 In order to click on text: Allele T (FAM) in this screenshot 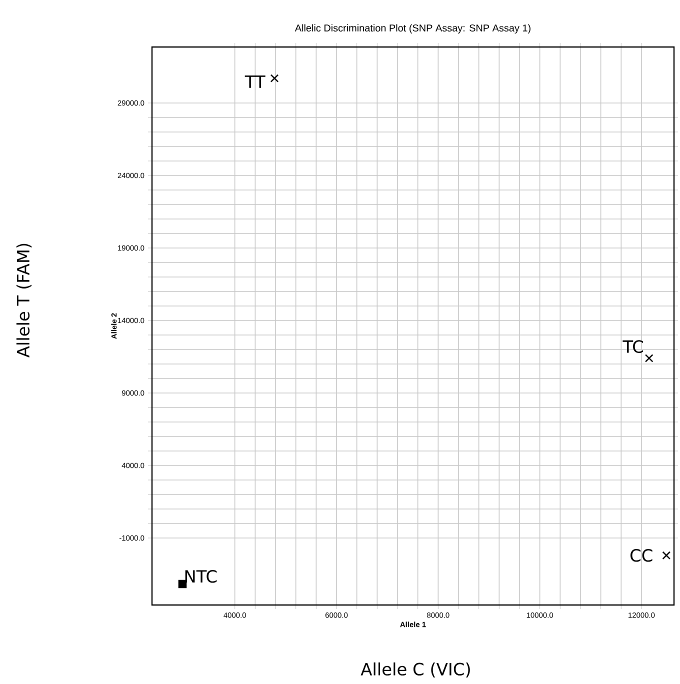, I will do `click(24, 301)`.